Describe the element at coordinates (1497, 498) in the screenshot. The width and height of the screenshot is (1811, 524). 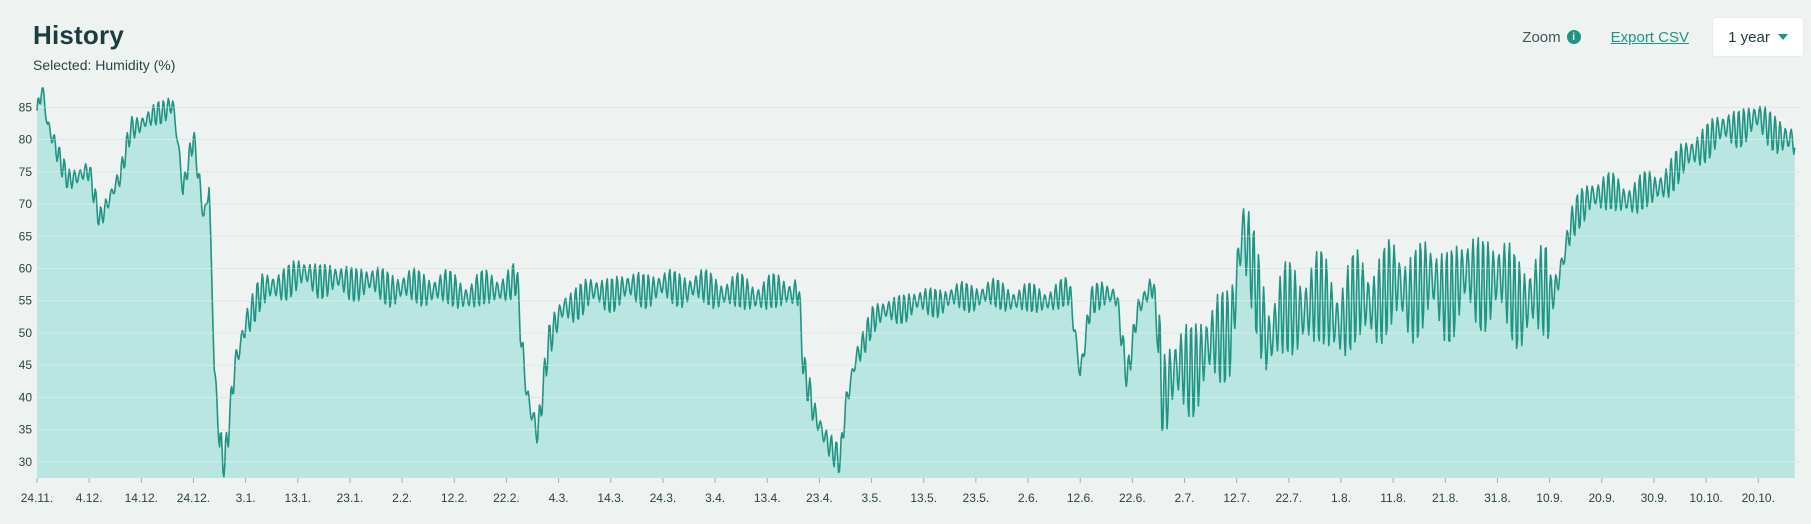
I see `x-tick-label: 31.8.` at that location.